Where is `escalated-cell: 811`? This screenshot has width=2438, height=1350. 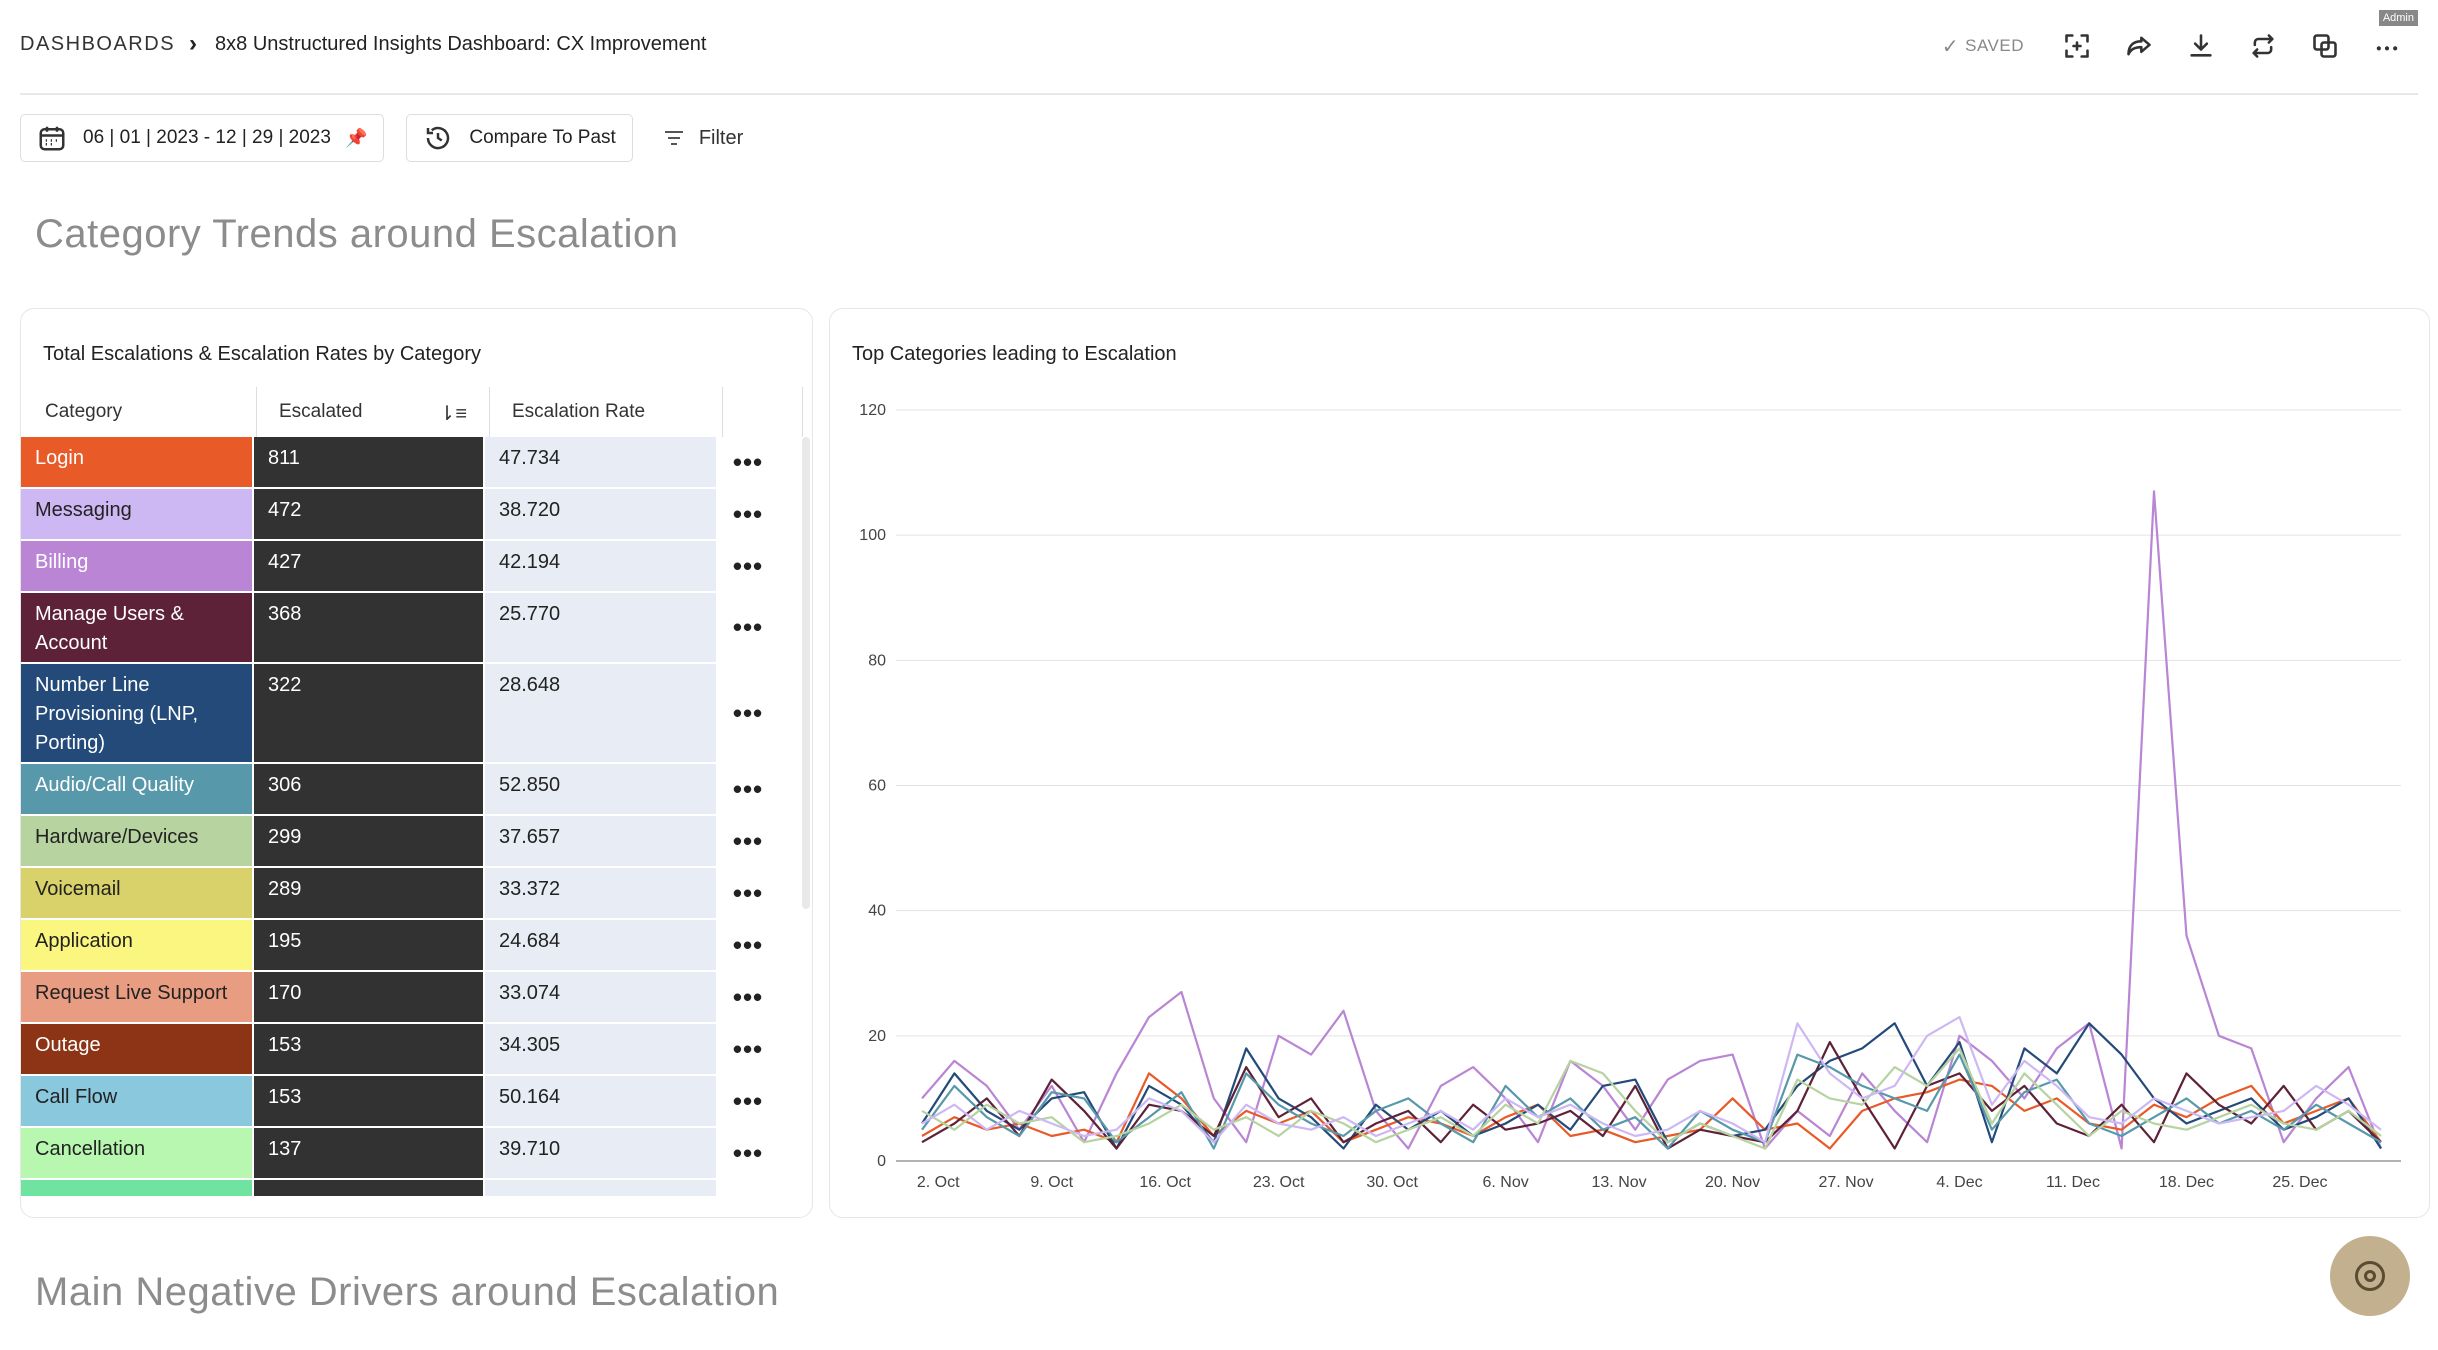 escalated-cell: 811 is located at coordinates (369, 462).